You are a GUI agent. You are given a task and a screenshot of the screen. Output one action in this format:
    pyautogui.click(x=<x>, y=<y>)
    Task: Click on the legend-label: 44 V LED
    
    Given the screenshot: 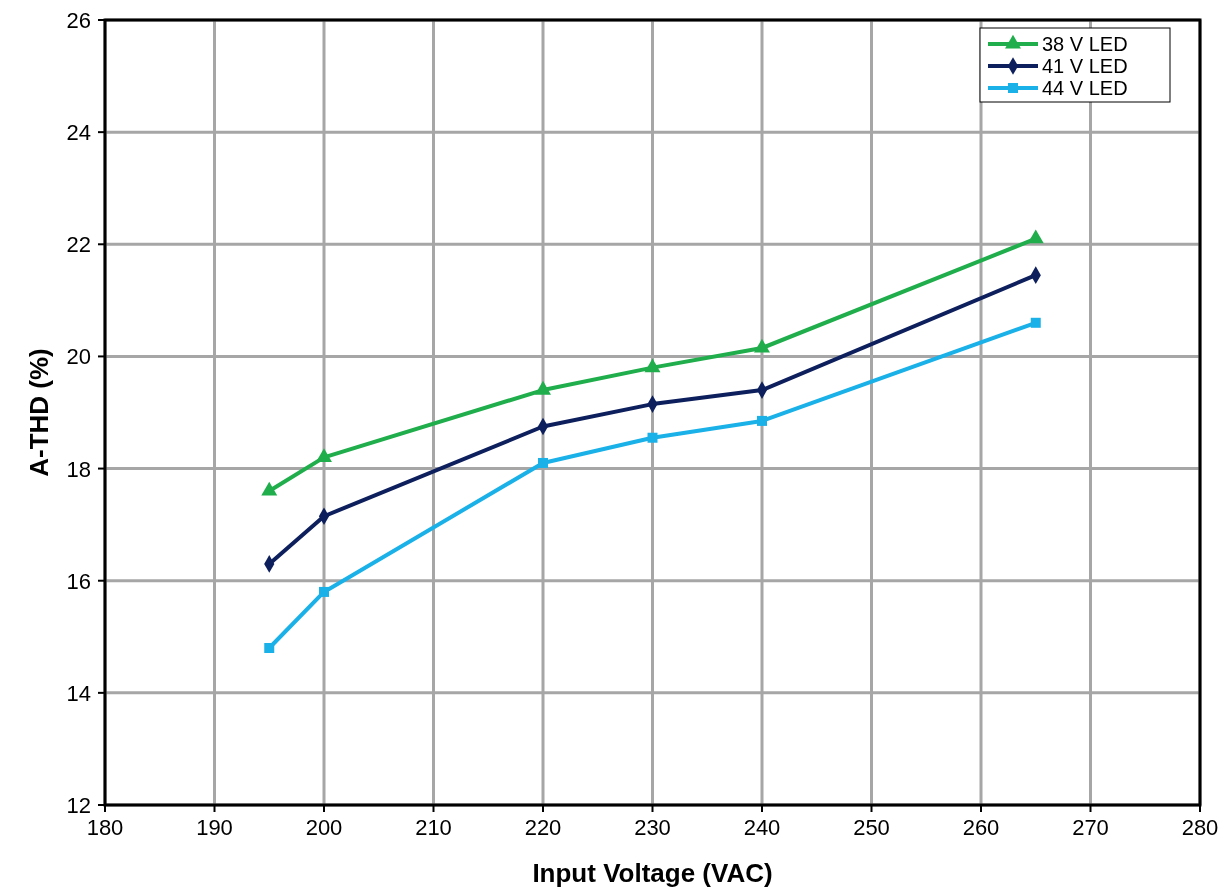 What is the action you would take?
    pyautogui.click(x=1085, y=88)
    